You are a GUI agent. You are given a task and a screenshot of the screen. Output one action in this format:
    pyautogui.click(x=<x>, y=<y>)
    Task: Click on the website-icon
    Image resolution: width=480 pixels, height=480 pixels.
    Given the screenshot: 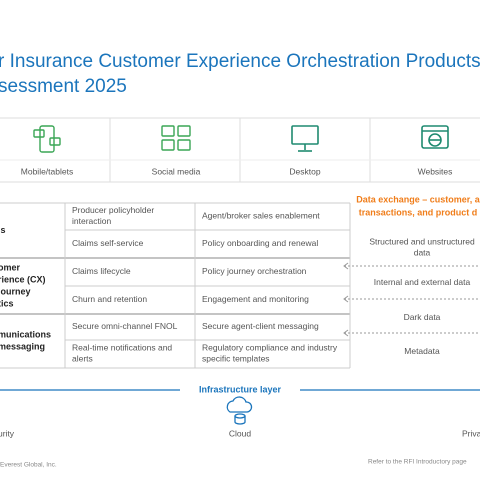 What is the action you would take?
    pyautogui.click(x=435, y=137)
    